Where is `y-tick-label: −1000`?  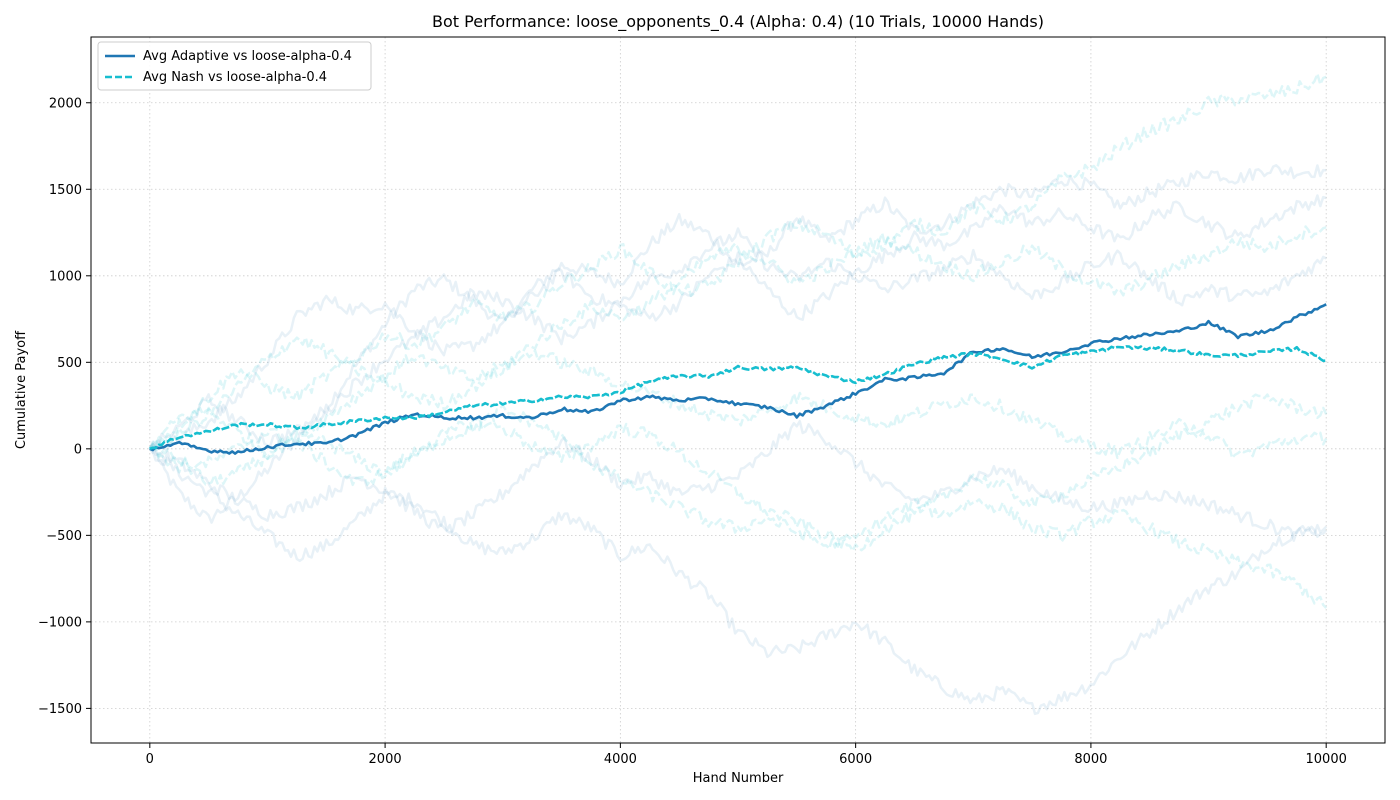 y-tick-label: −1000 is located at coordinates (60, 622).